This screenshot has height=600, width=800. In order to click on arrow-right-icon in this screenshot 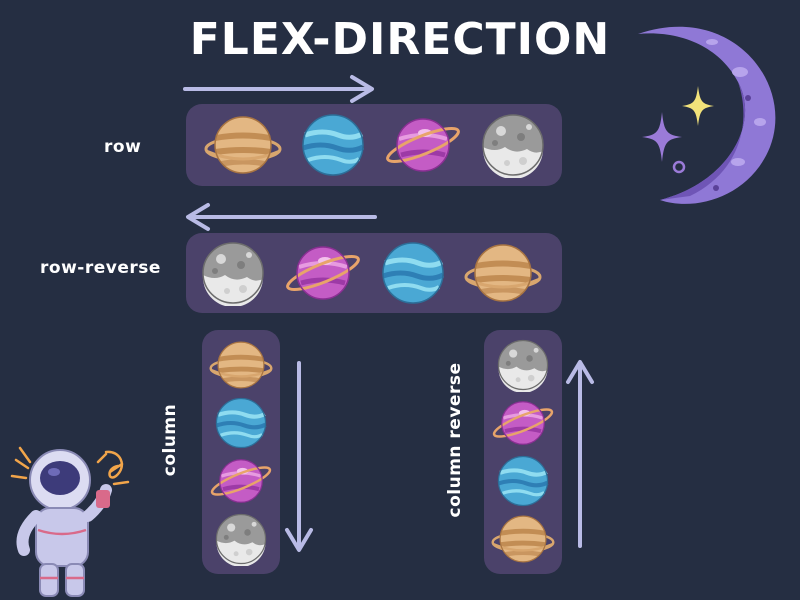, I will do `click(280, 89)`.